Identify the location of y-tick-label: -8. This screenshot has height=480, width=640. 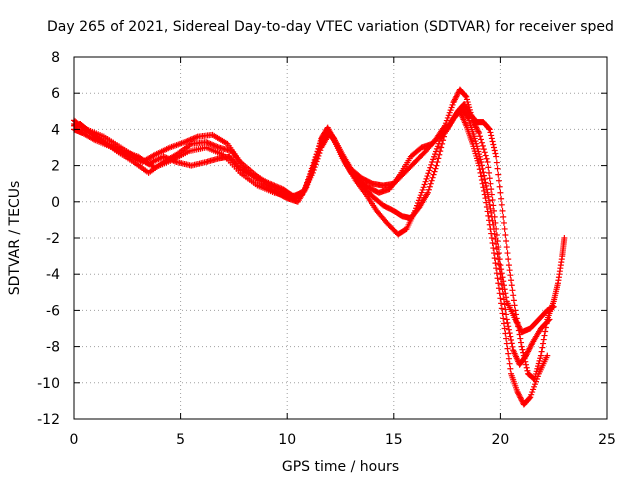
(53, 348).